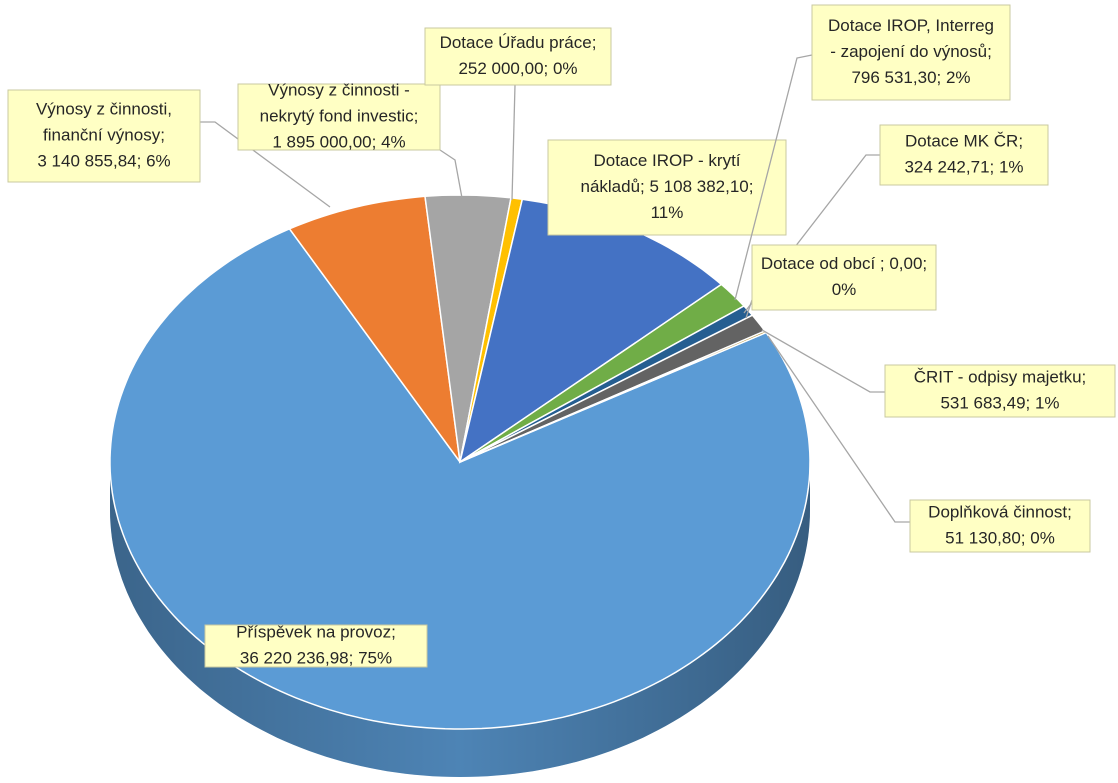  I want to click on data-label: Dotace IROP - krytí, so click(666, 160).